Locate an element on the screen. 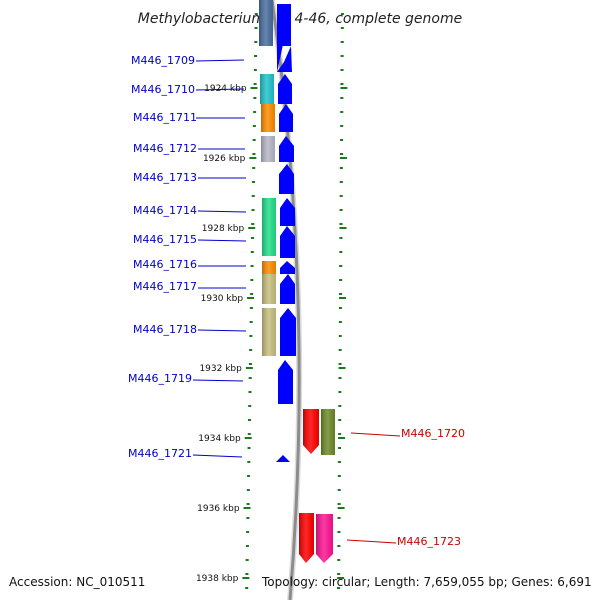  gene-label: M446_1713 is located at coordinates (165, 177).